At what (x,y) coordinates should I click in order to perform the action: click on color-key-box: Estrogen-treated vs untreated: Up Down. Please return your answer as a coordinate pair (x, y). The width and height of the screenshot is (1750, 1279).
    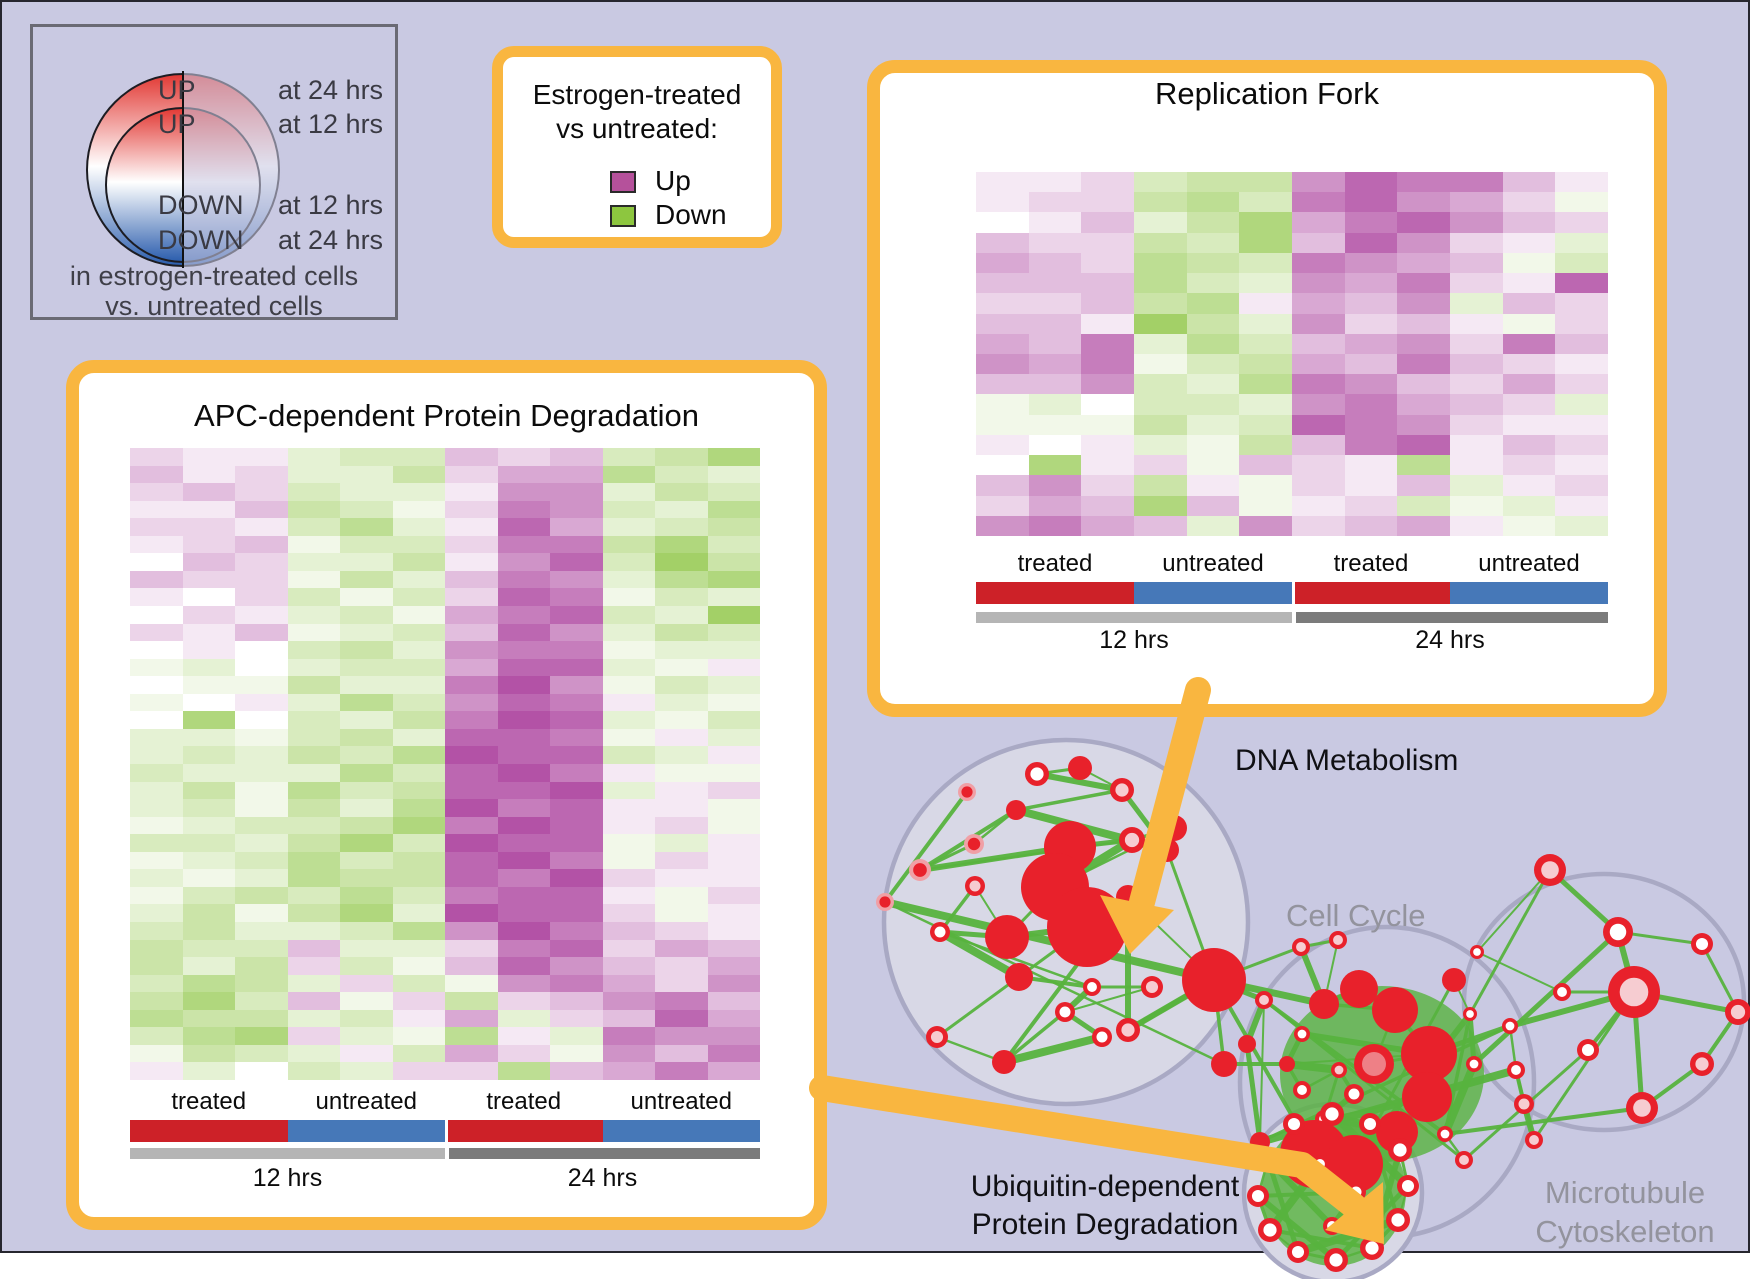
    Looking at the image, I should click on (637, 147).